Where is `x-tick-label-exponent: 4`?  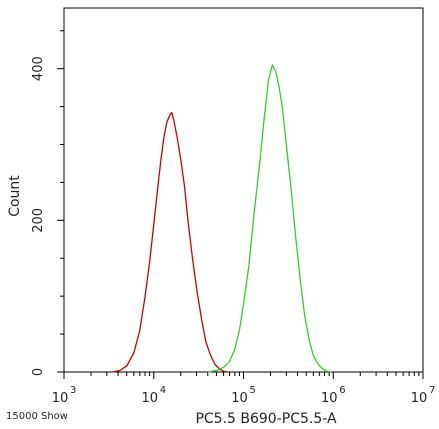
x-tick-label-exponent: 4 is located at coordinates (163, 390).